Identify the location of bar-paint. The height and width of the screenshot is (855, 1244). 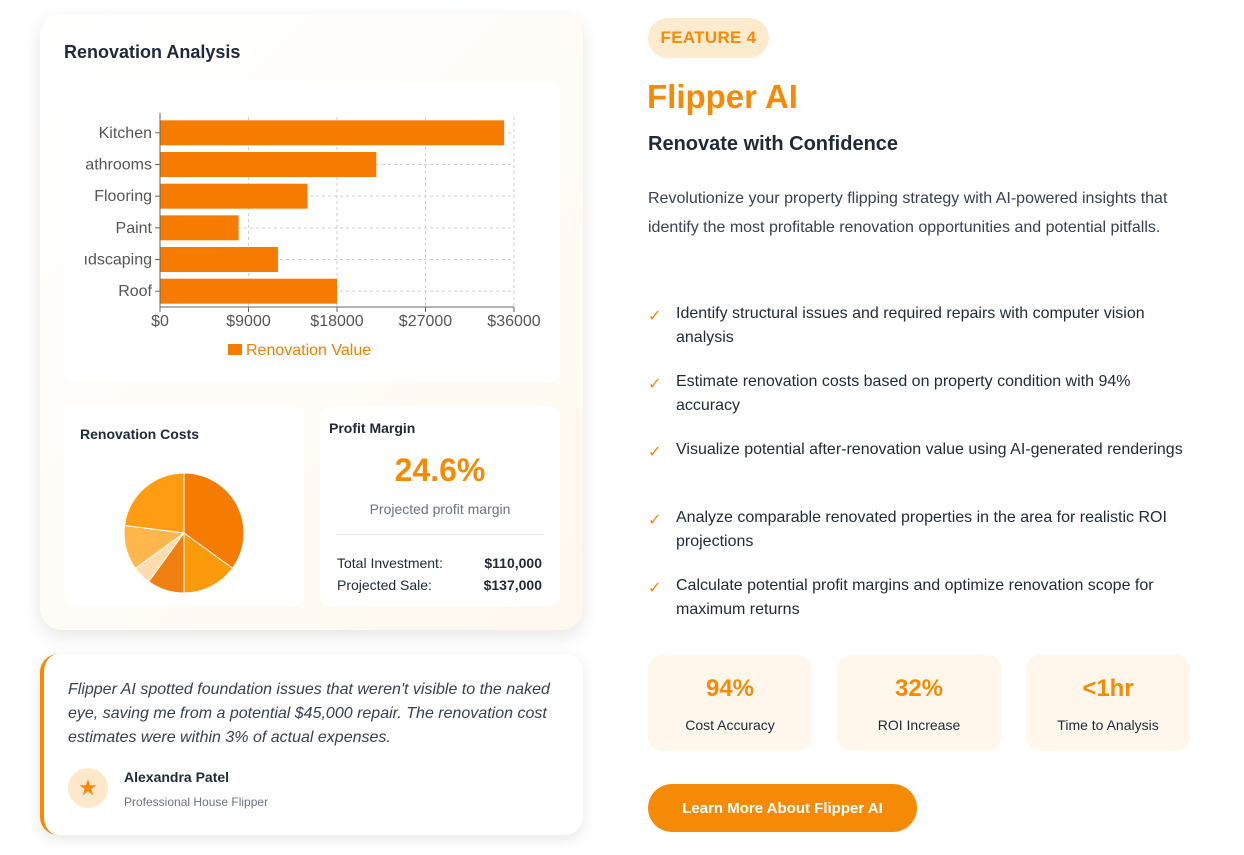
(199, 228).